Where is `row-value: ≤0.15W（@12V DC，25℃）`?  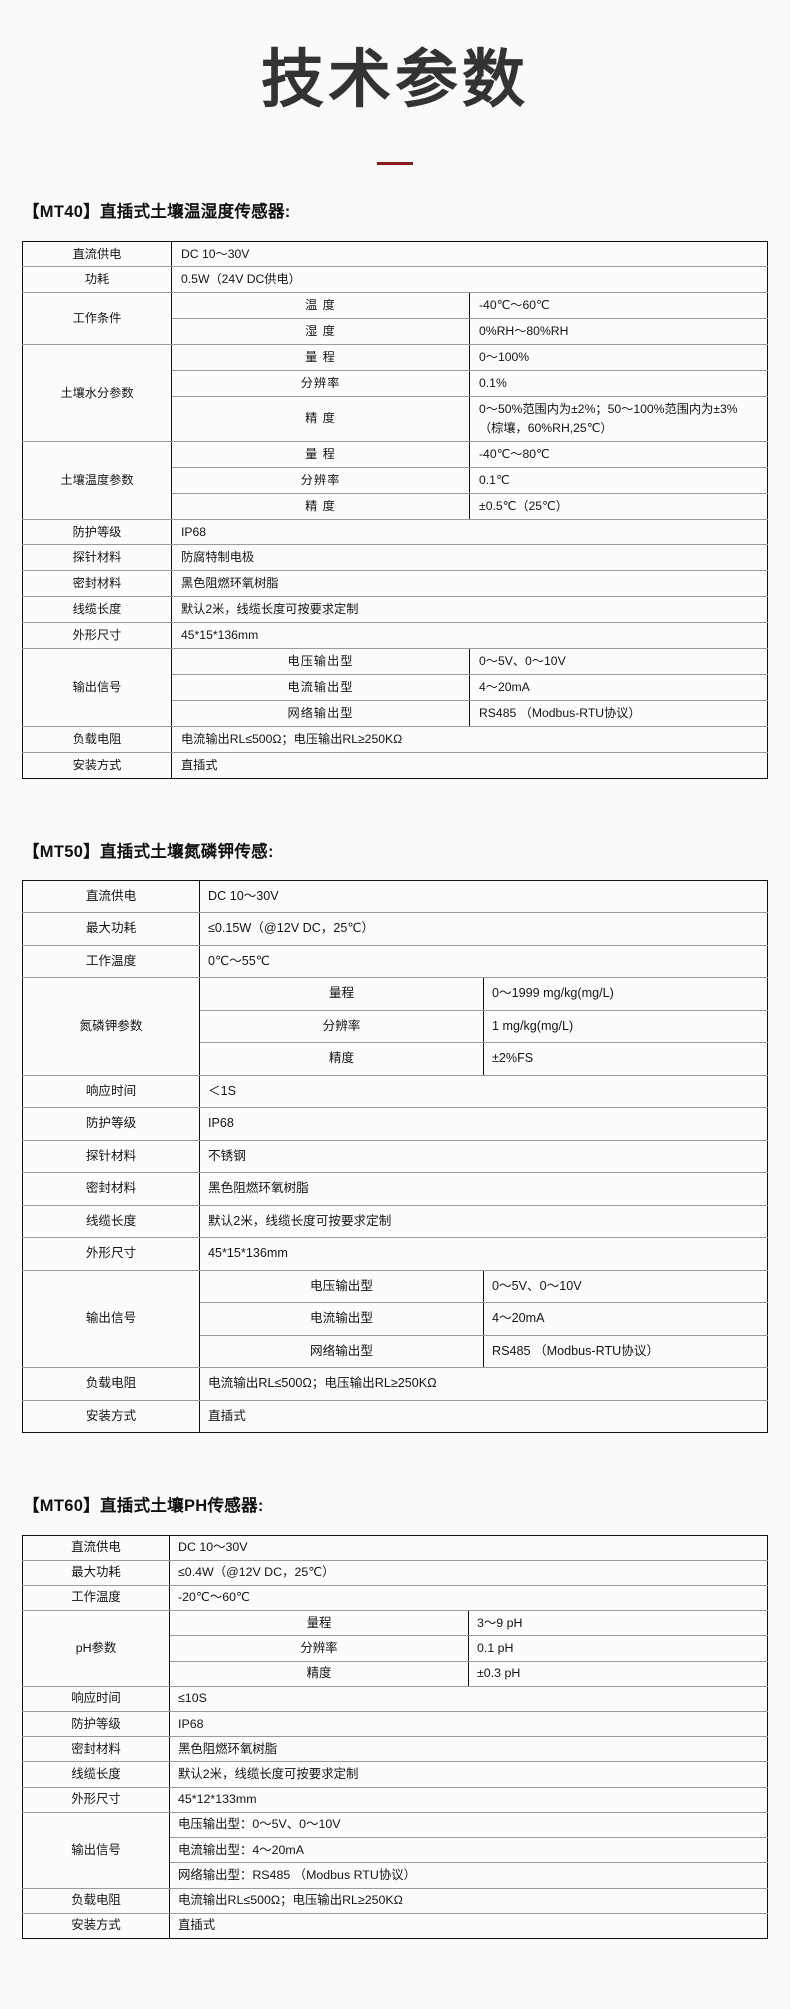
row-value: ≤0.15W（@12V DC，25℃） is located at coordinates (483, 929).